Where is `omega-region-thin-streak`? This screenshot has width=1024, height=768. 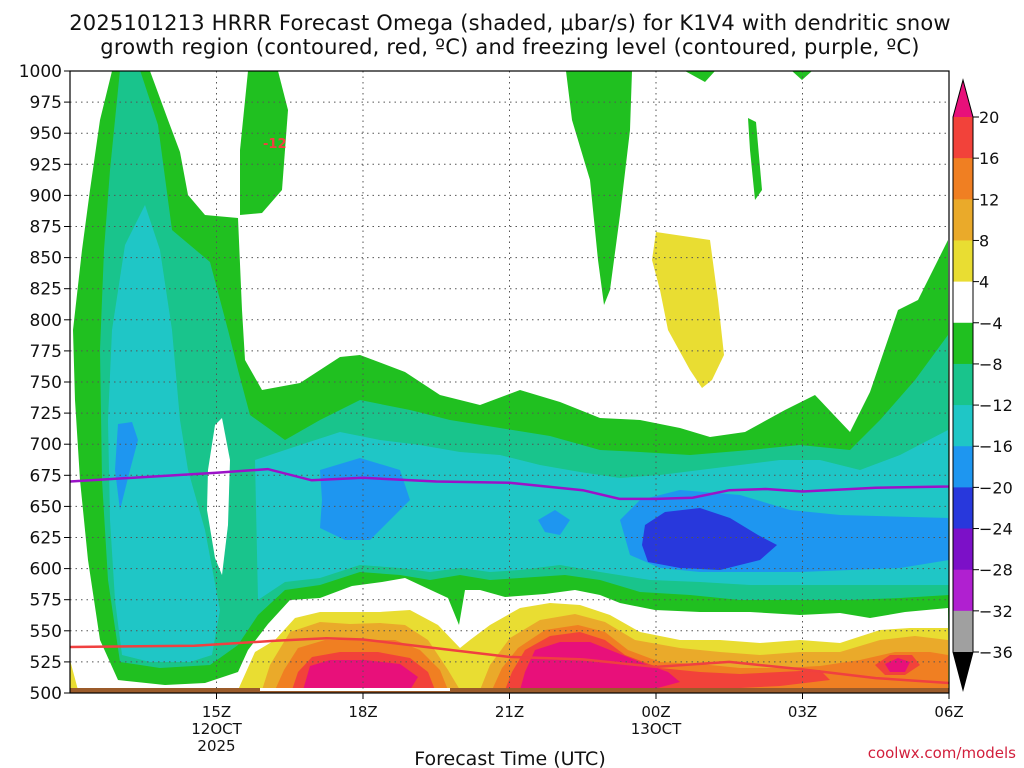
omega-region-thin-streak is located at coordinates (755, 159).